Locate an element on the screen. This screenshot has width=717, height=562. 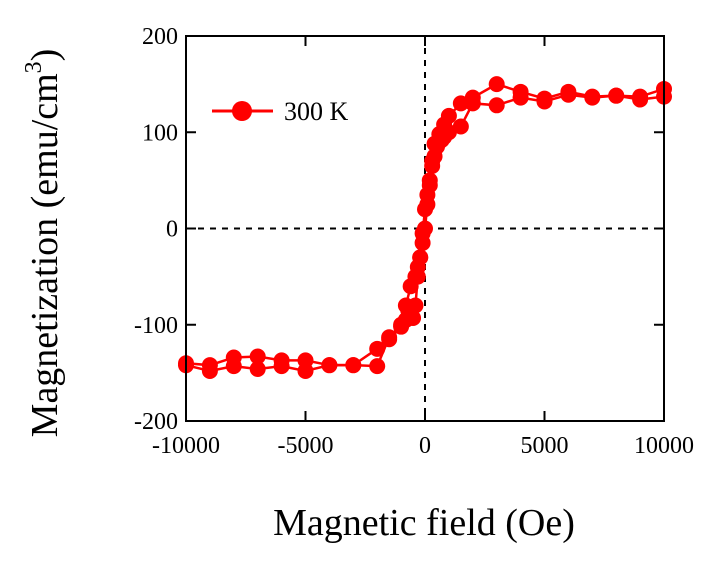
x-tick-label: -5000 is located at coordinates (306, 446).